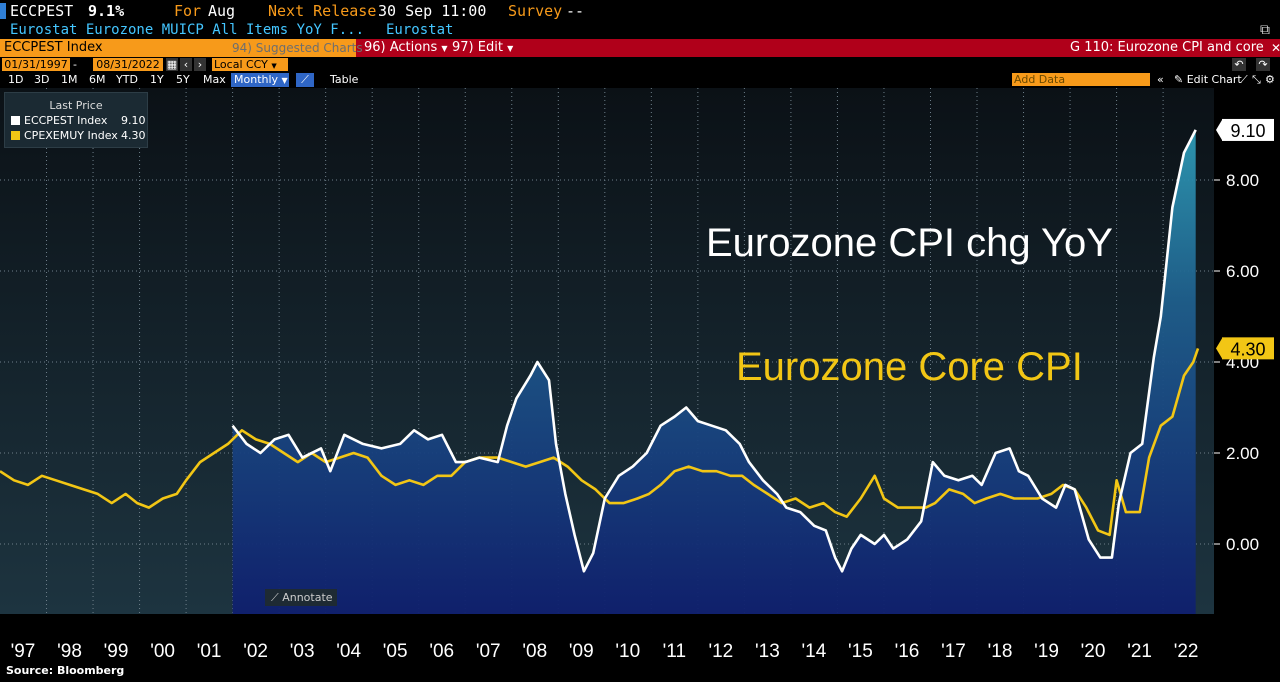  I want to click on x-tick-label: '07, so click(488, 651).